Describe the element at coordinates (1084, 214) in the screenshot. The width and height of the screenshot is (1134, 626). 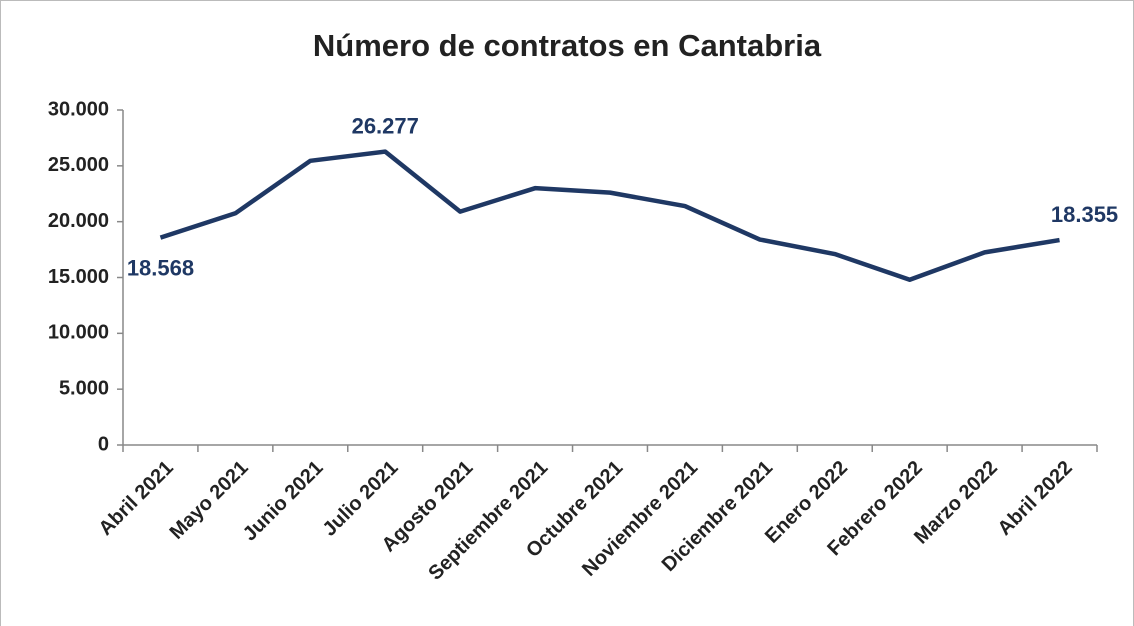
I see `data-label: 18.355` at that location.